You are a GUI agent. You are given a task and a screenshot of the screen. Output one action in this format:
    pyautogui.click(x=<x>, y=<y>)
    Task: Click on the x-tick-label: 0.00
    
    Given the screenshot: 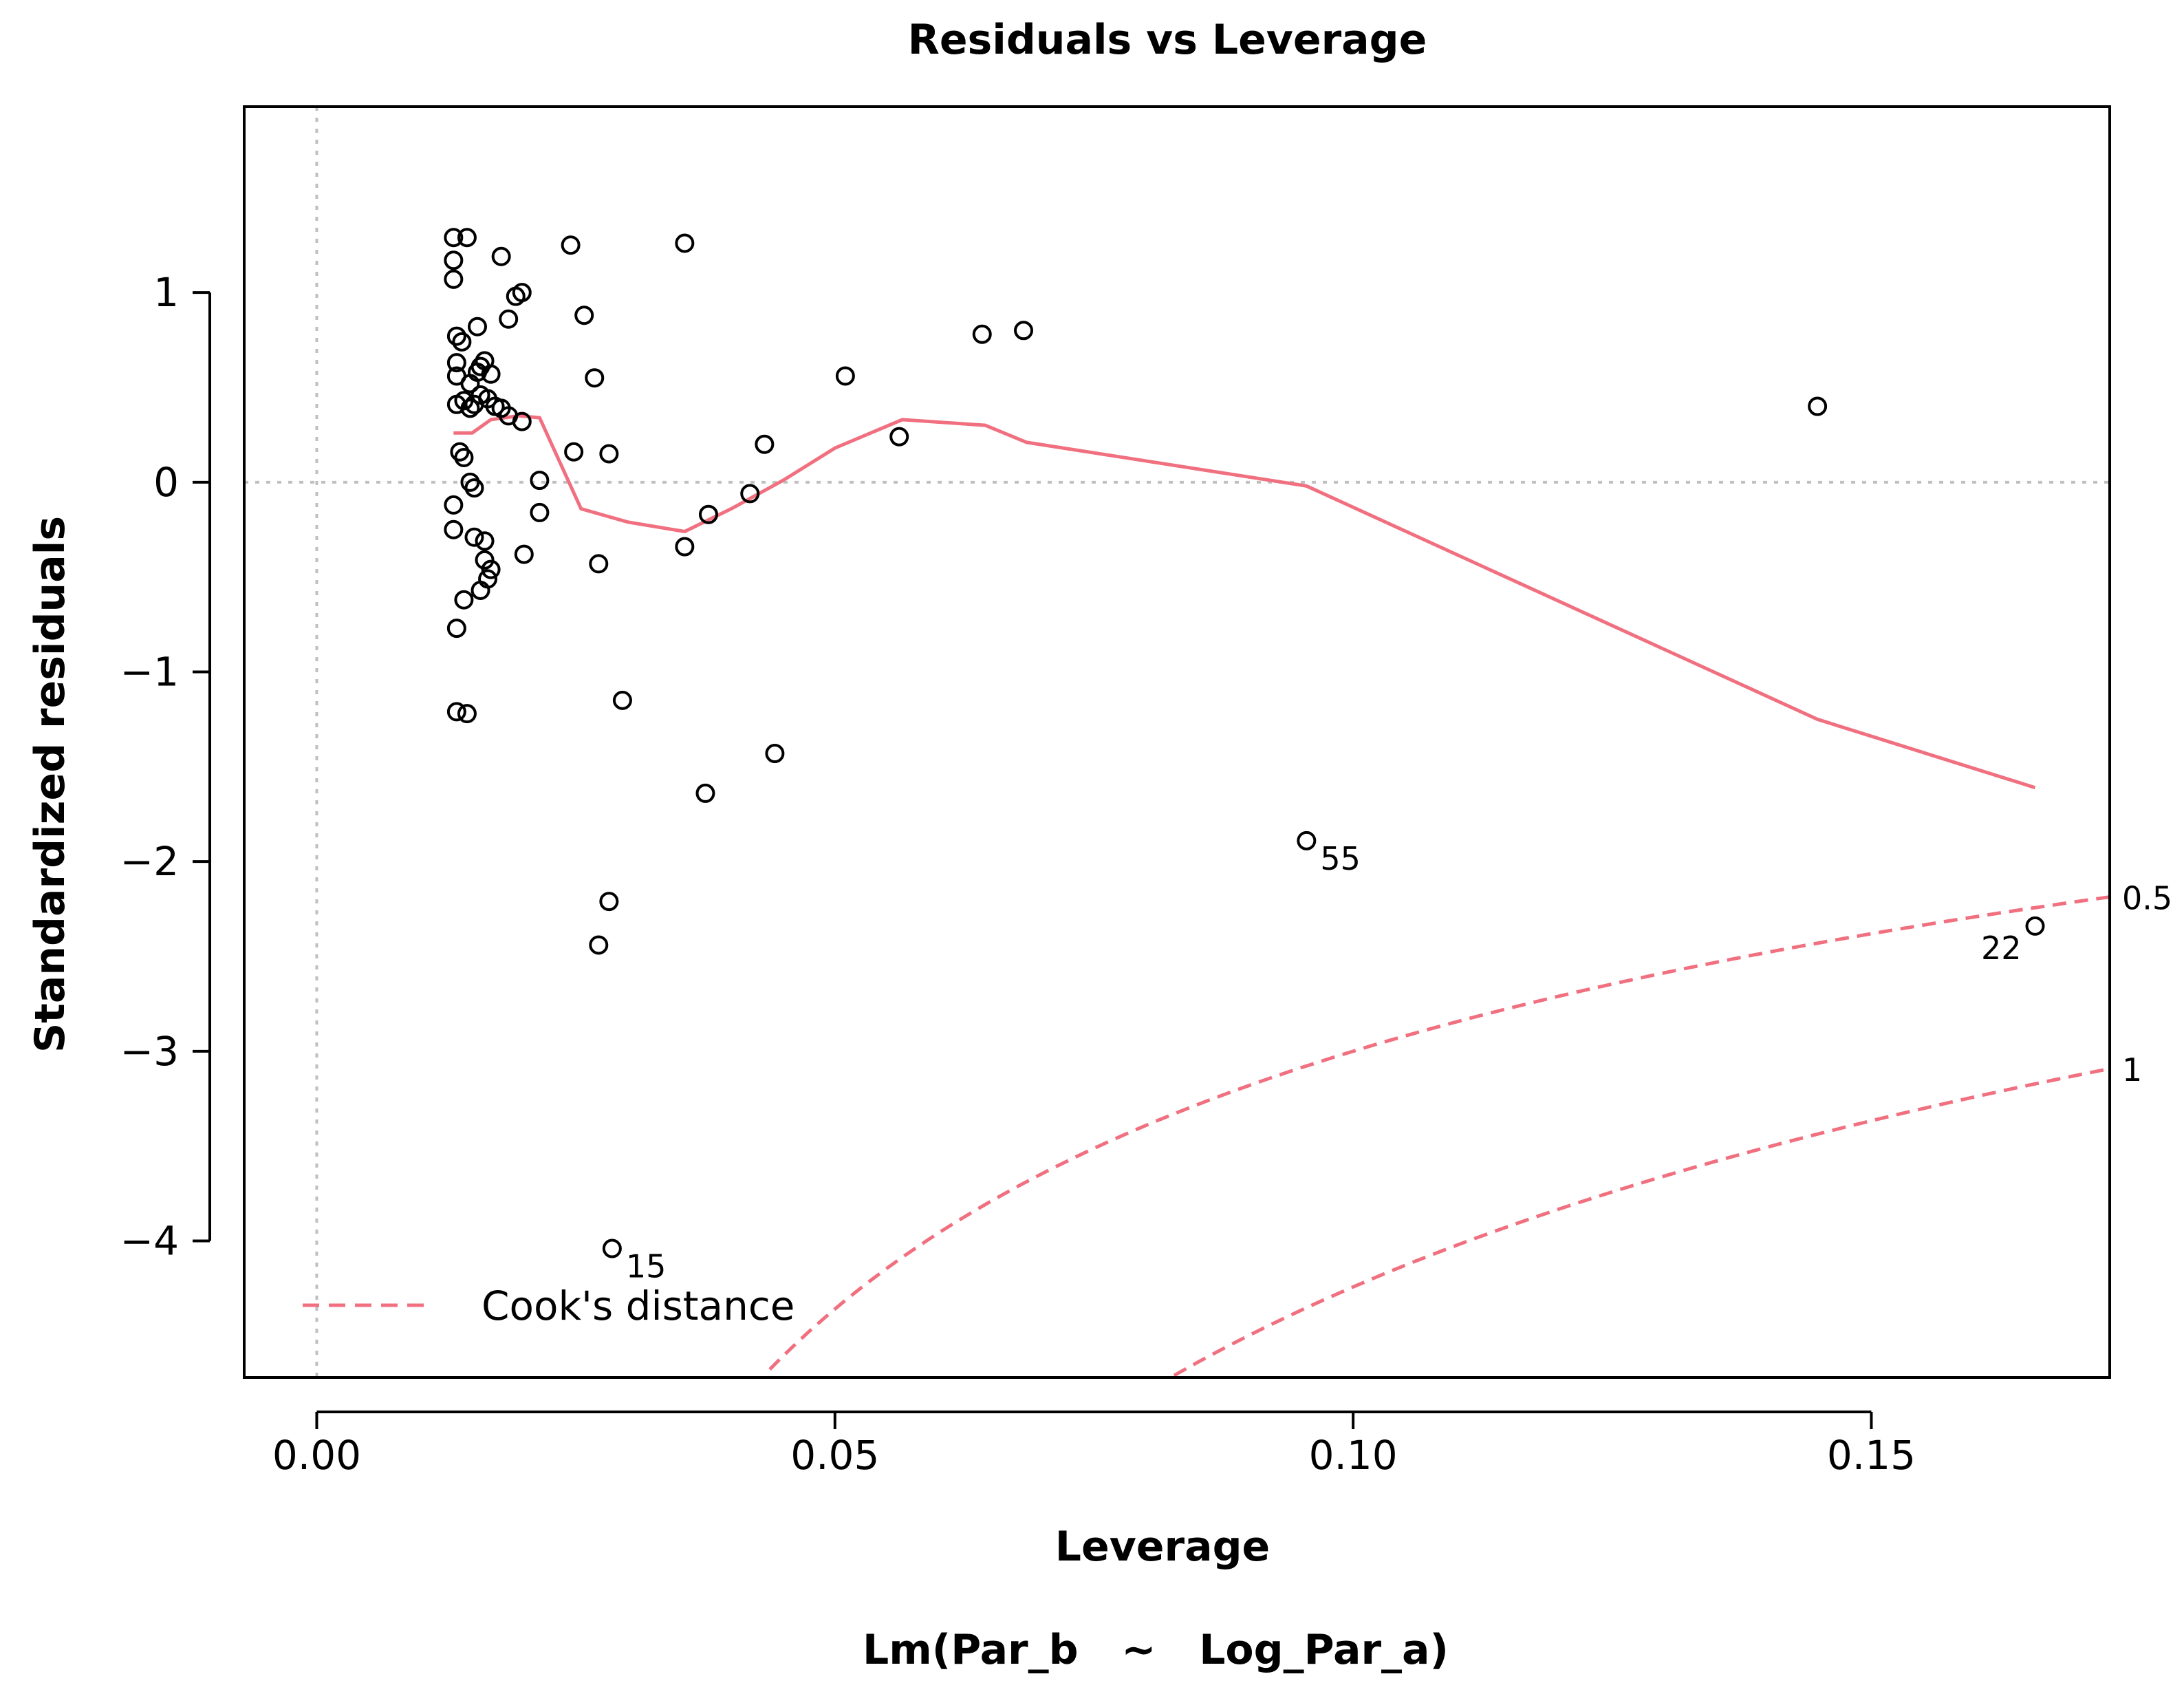 What is the action you would take?
    pyautogui.click(x=316, y=1455)
    